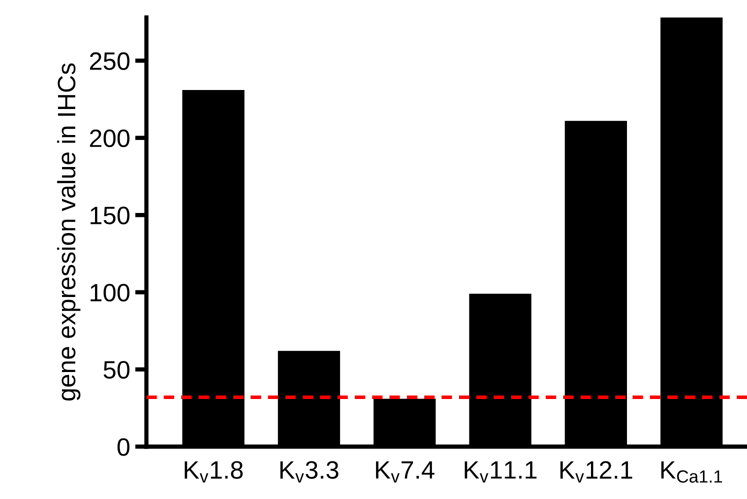 Image resolution: width=747 pixels, height=499 pixels. I want to click on x-tick-label: K$_{Ca1.1}$, so click(691, 472).